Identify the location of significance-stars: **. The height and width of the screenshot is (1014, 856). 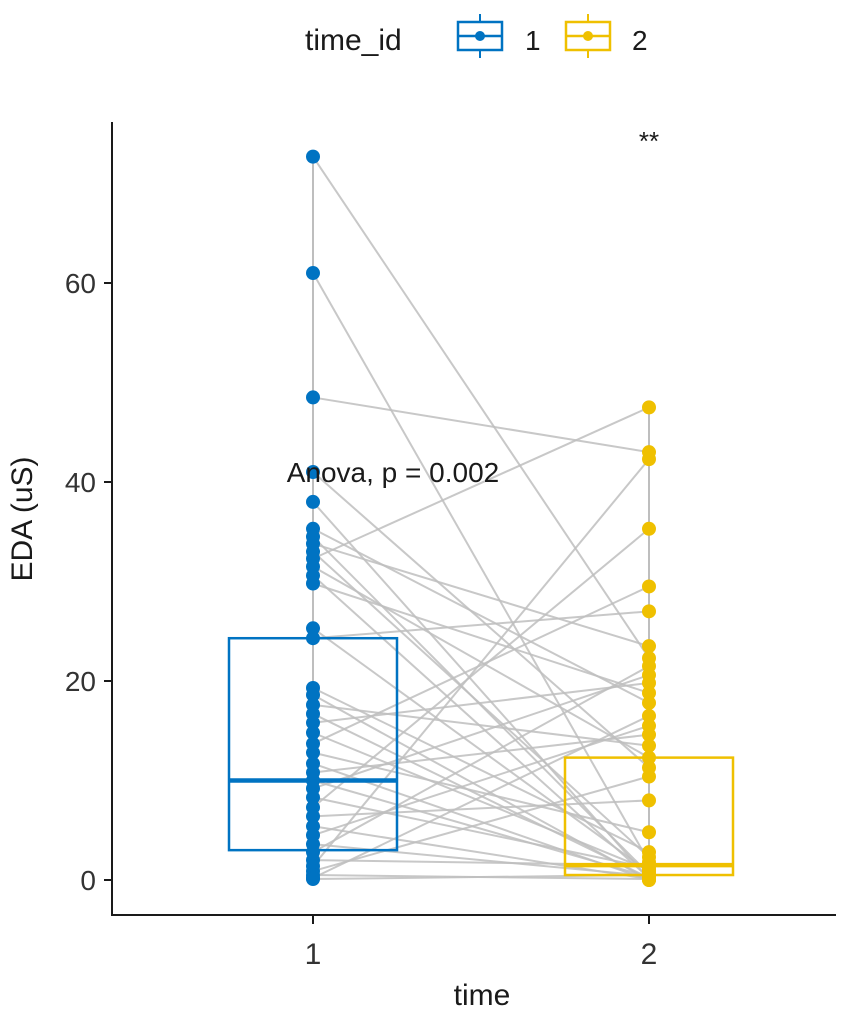
(649, 141).